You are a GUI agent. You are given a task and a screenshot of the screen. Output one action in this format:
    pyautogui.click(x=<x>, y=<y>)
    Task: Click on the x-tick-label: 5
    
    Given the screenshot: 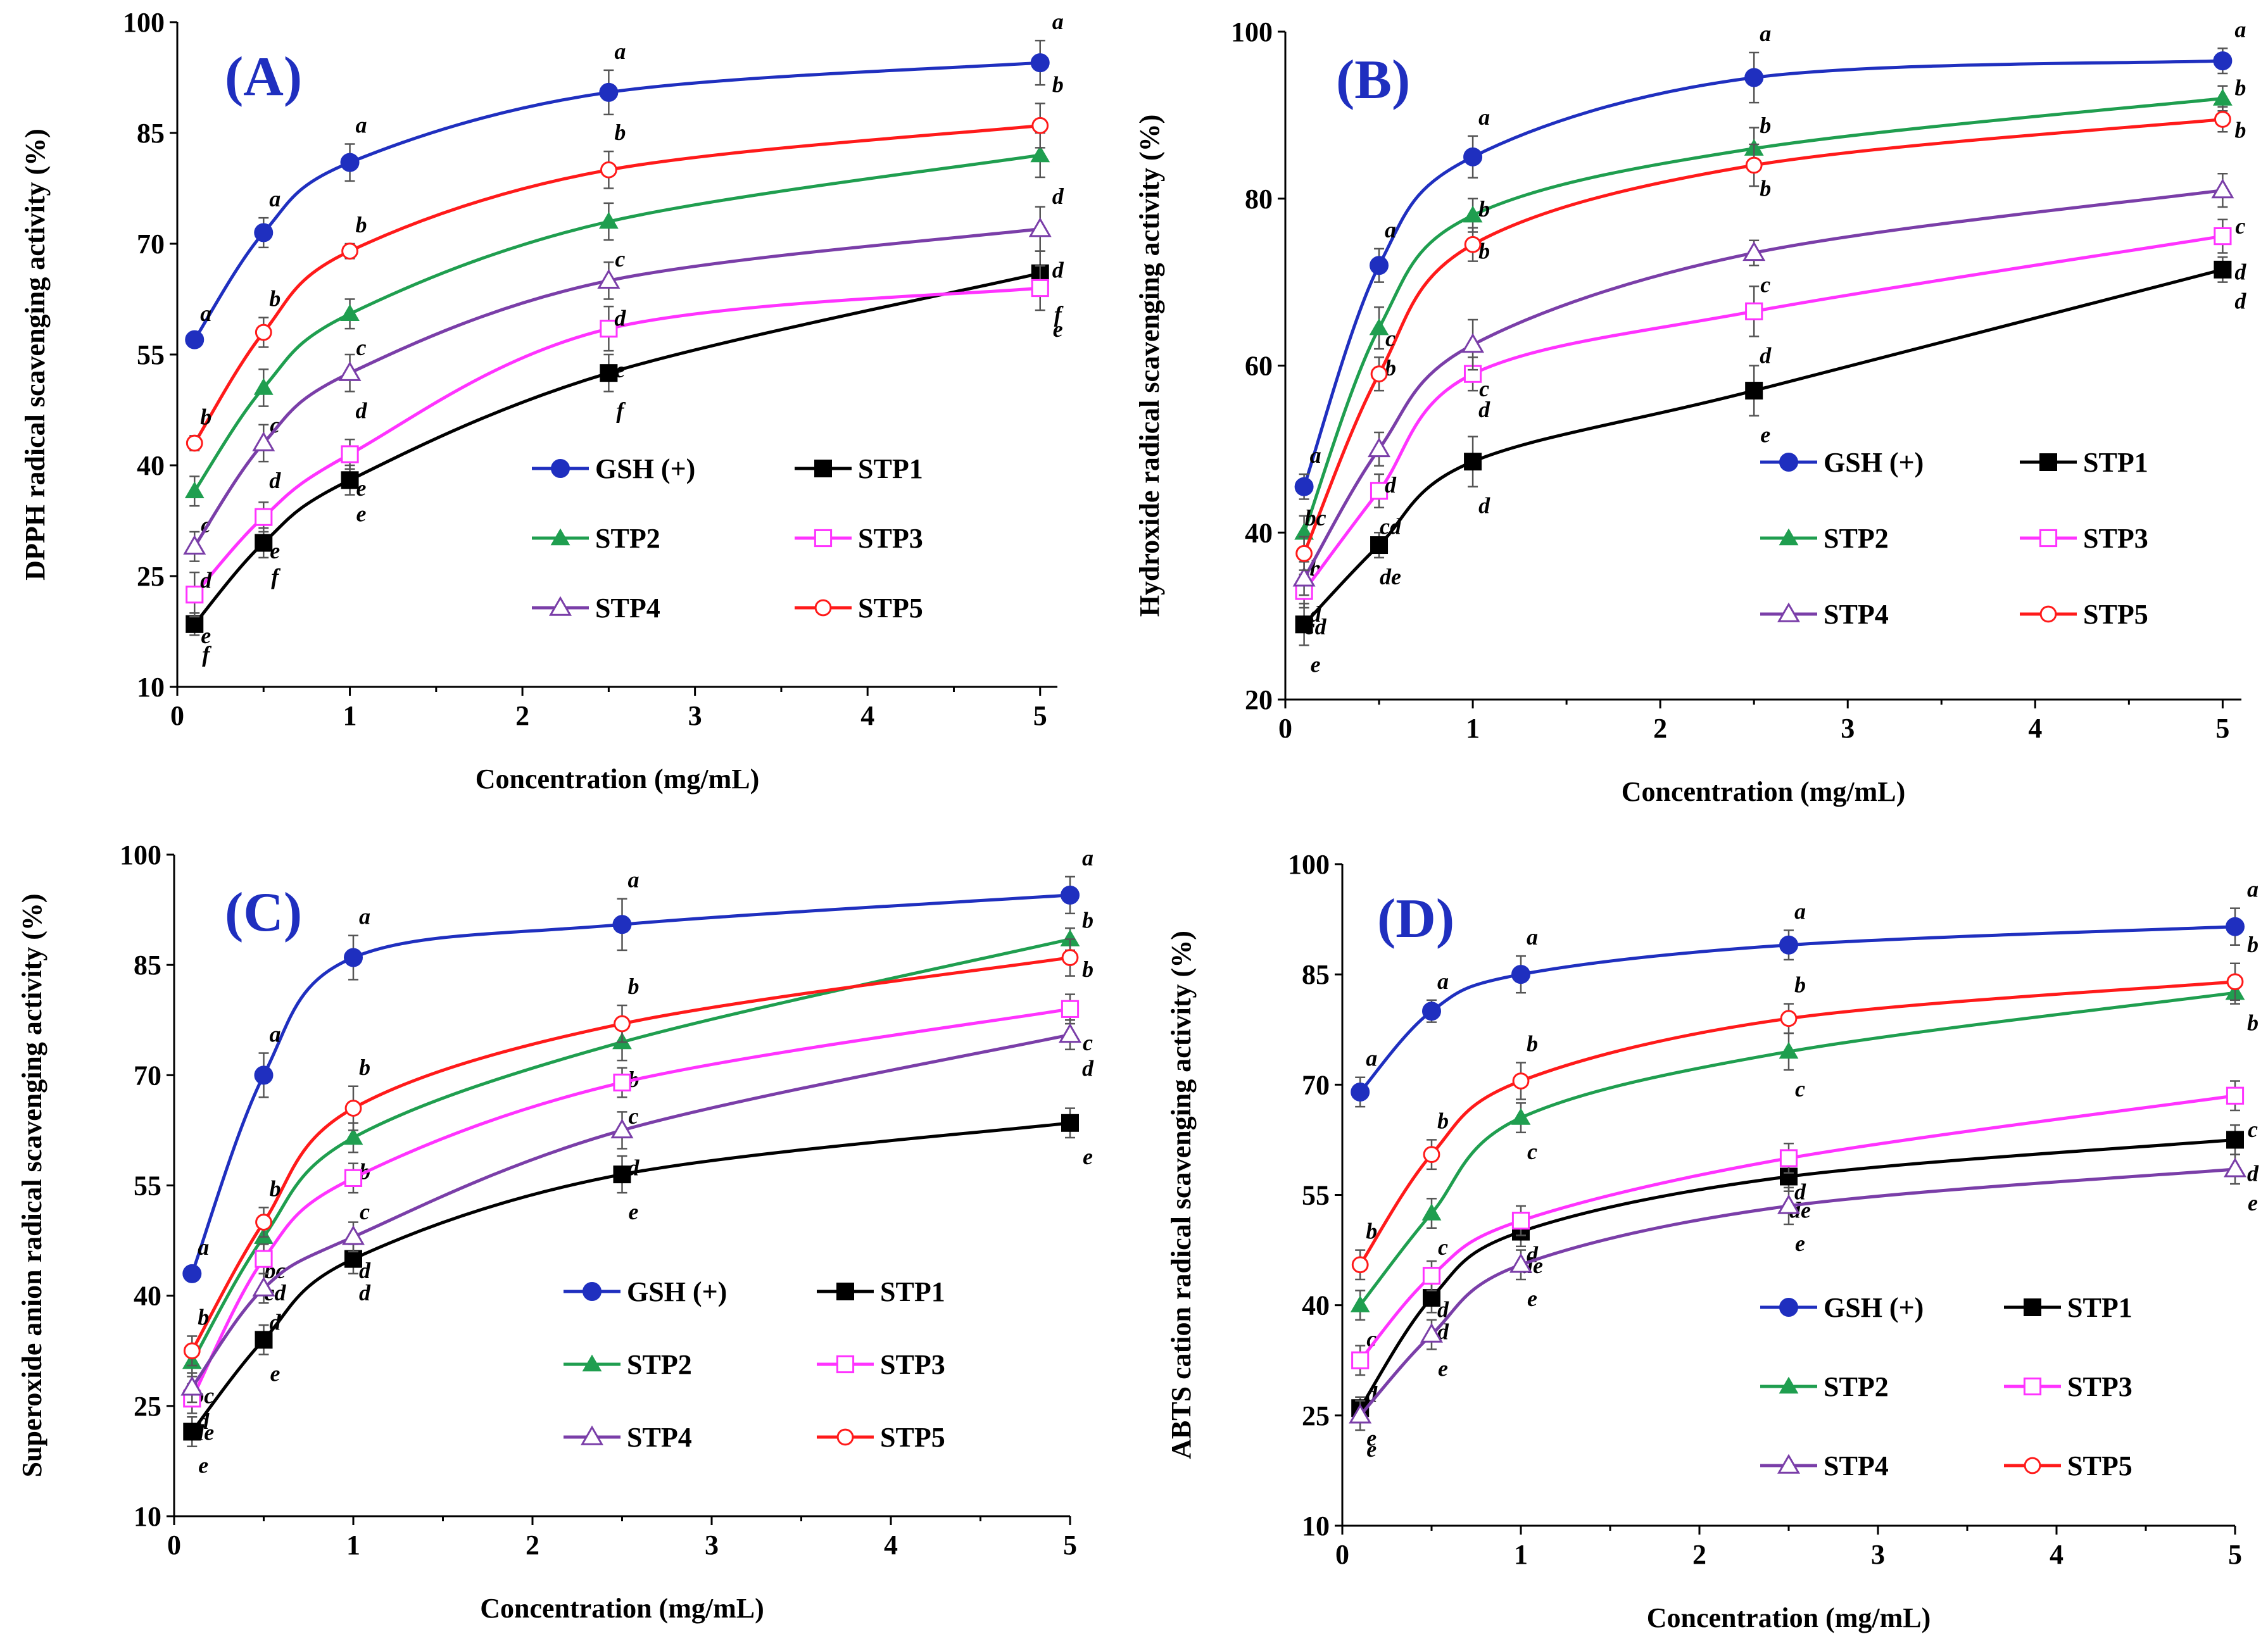 What is the action you would take?
    pyautogui.click(x=1040, y=715)
    